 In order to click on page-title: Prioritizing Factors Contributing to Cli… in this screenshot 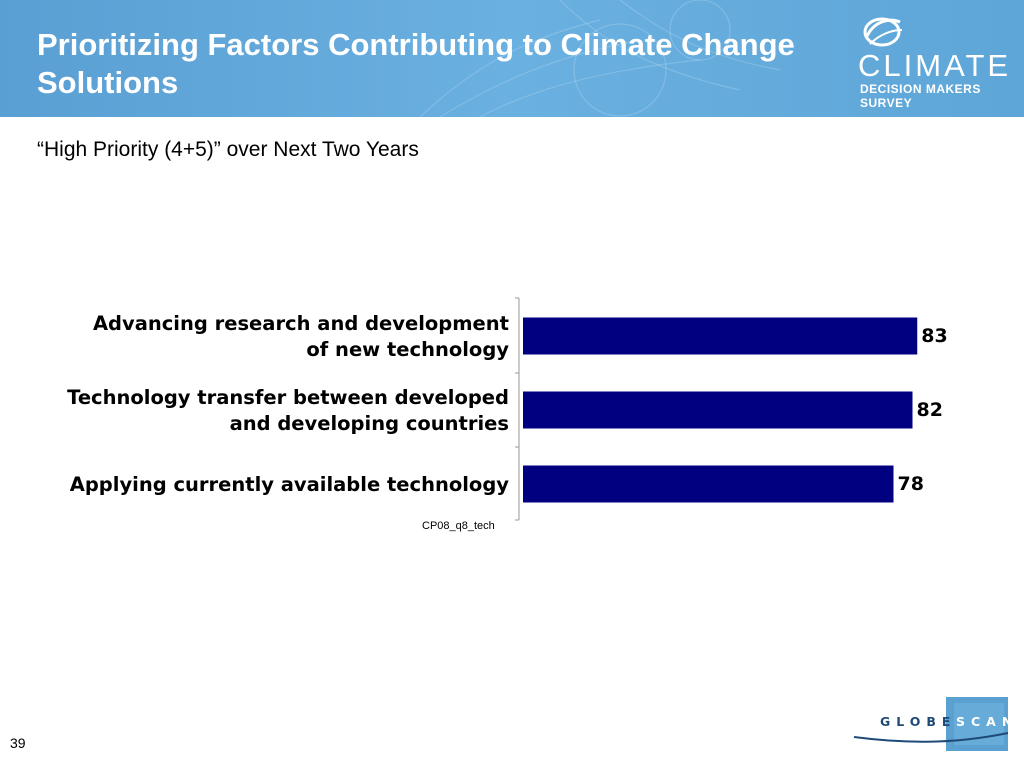, I will do `click(416, 63)`.